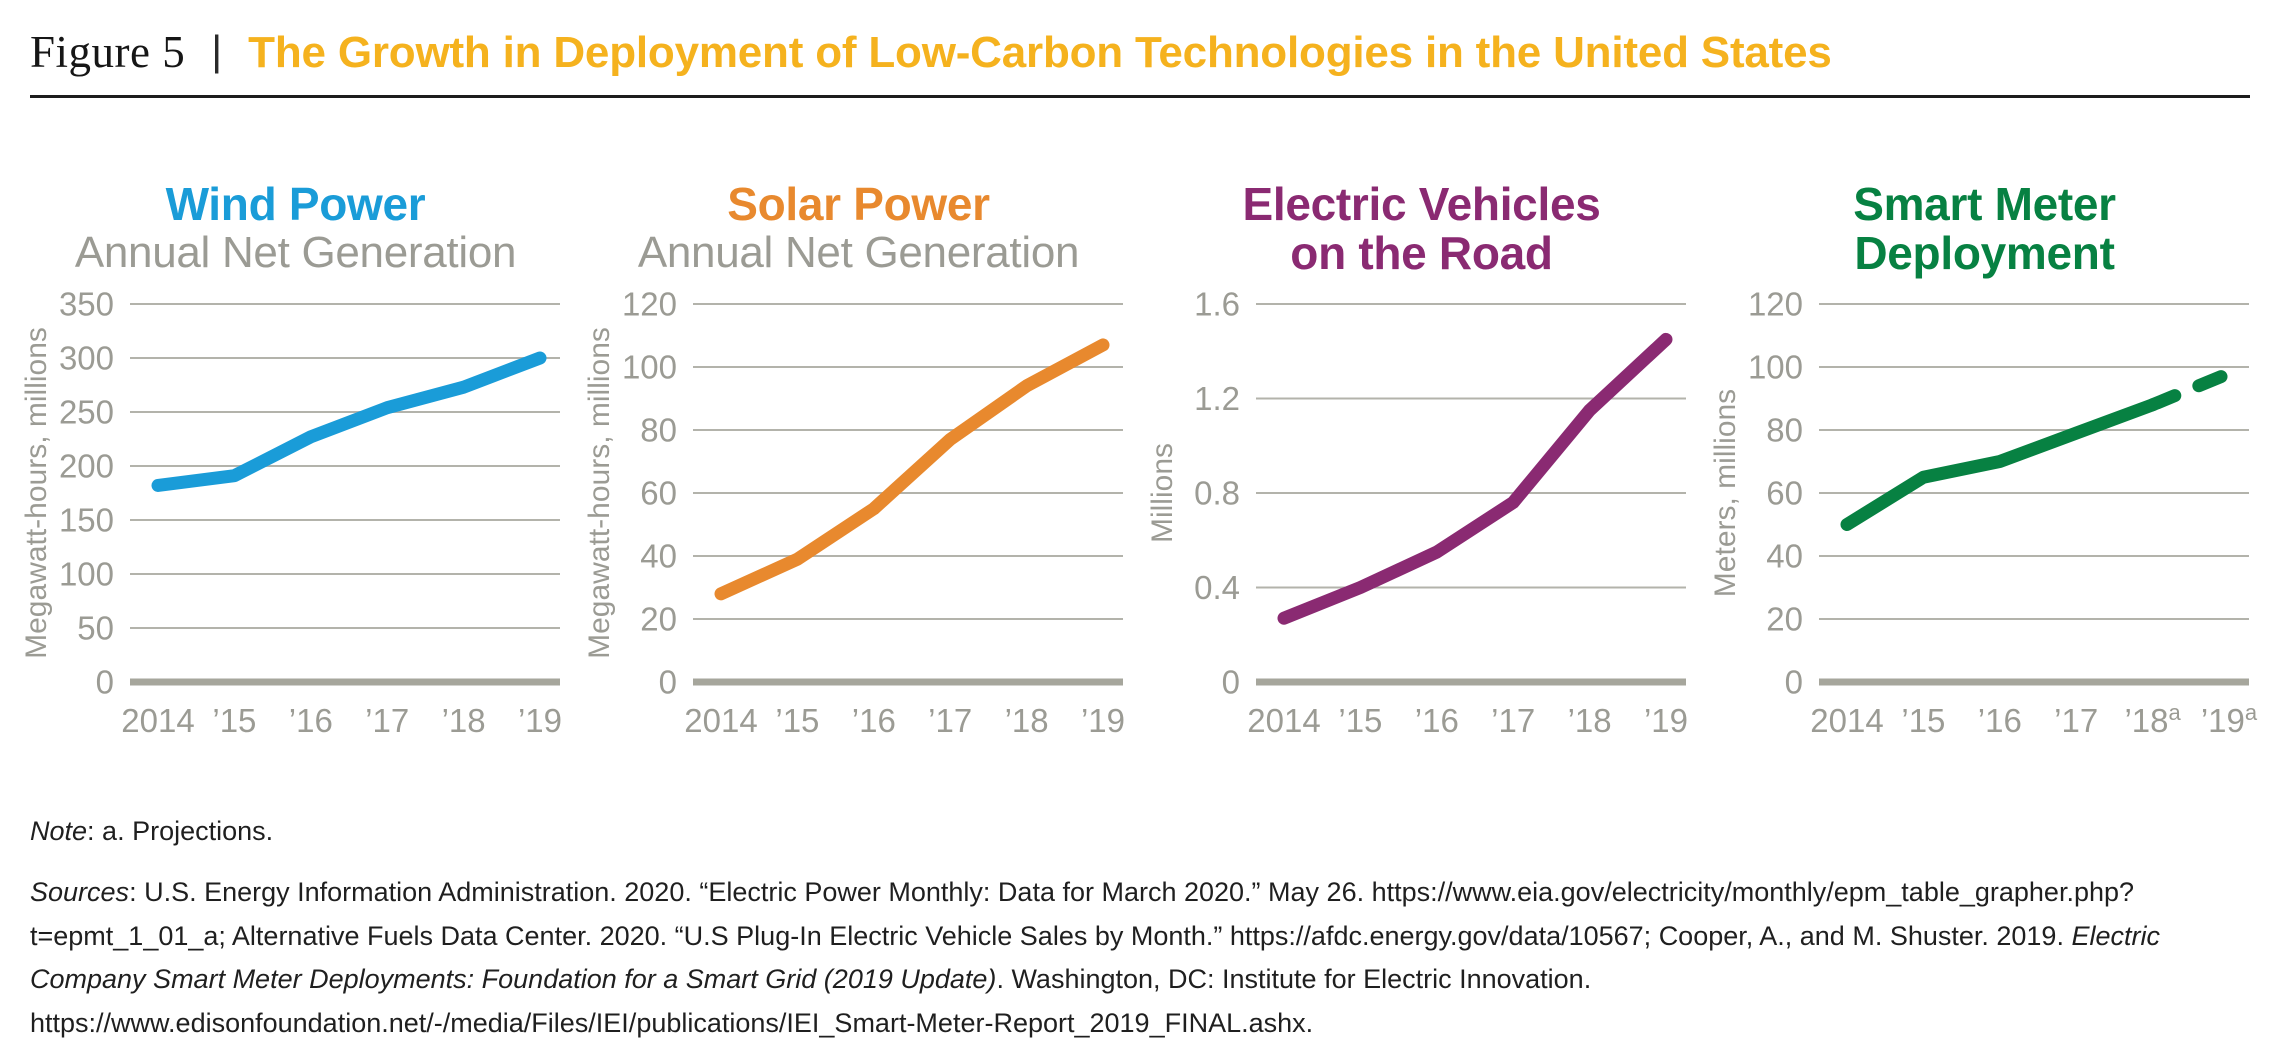  What do you see at coordinates (858, 252) in the screenshot?
I see `chart-subtitle-solar-power: Annual Net Generation` at bounding box center [858, 252].